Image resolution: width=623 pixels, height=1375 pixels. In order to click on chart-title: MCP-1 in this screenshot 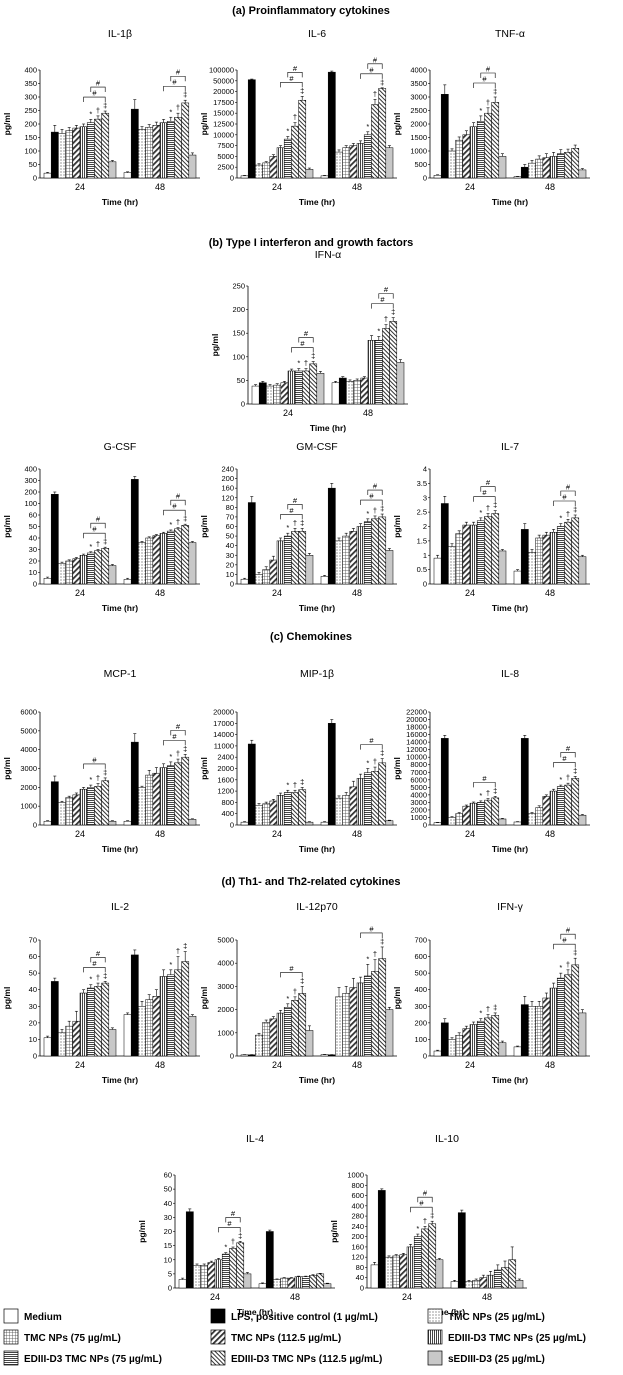, I will do `click(120, 674)`.